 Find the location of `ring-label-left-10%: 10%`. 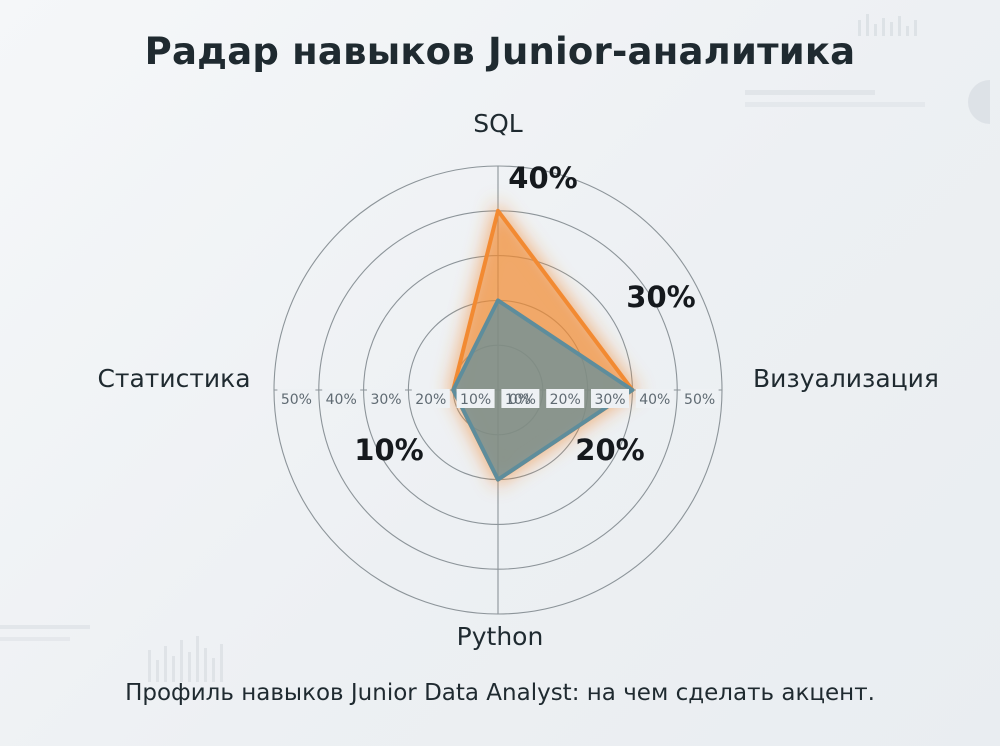

ring-label-left-10%: 10% is located at coordinates (475, 400).